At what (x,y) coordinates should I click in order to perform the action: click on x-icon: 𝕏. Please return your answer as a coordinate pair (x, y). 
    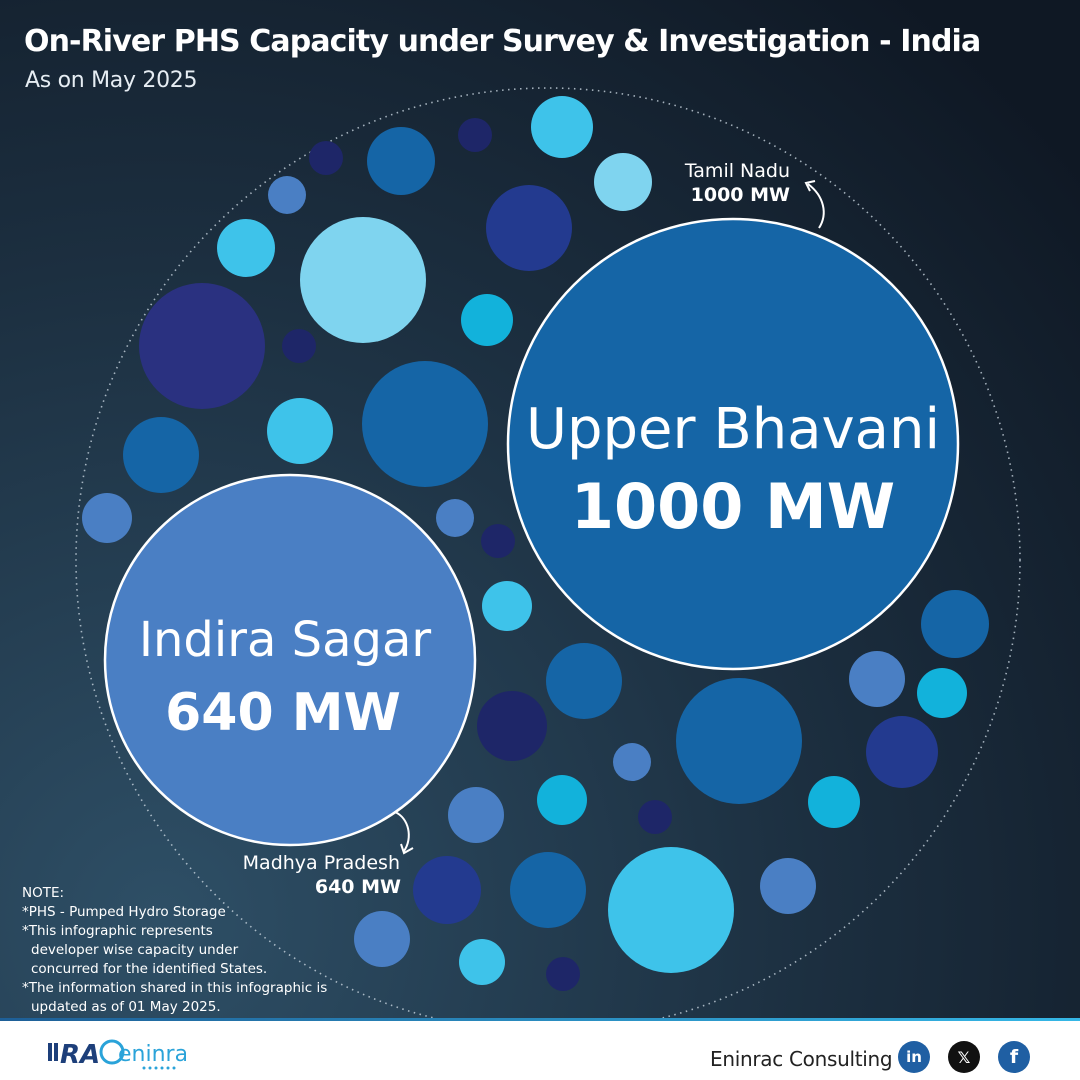
    Looking at the image, I should click on (964, 1057).